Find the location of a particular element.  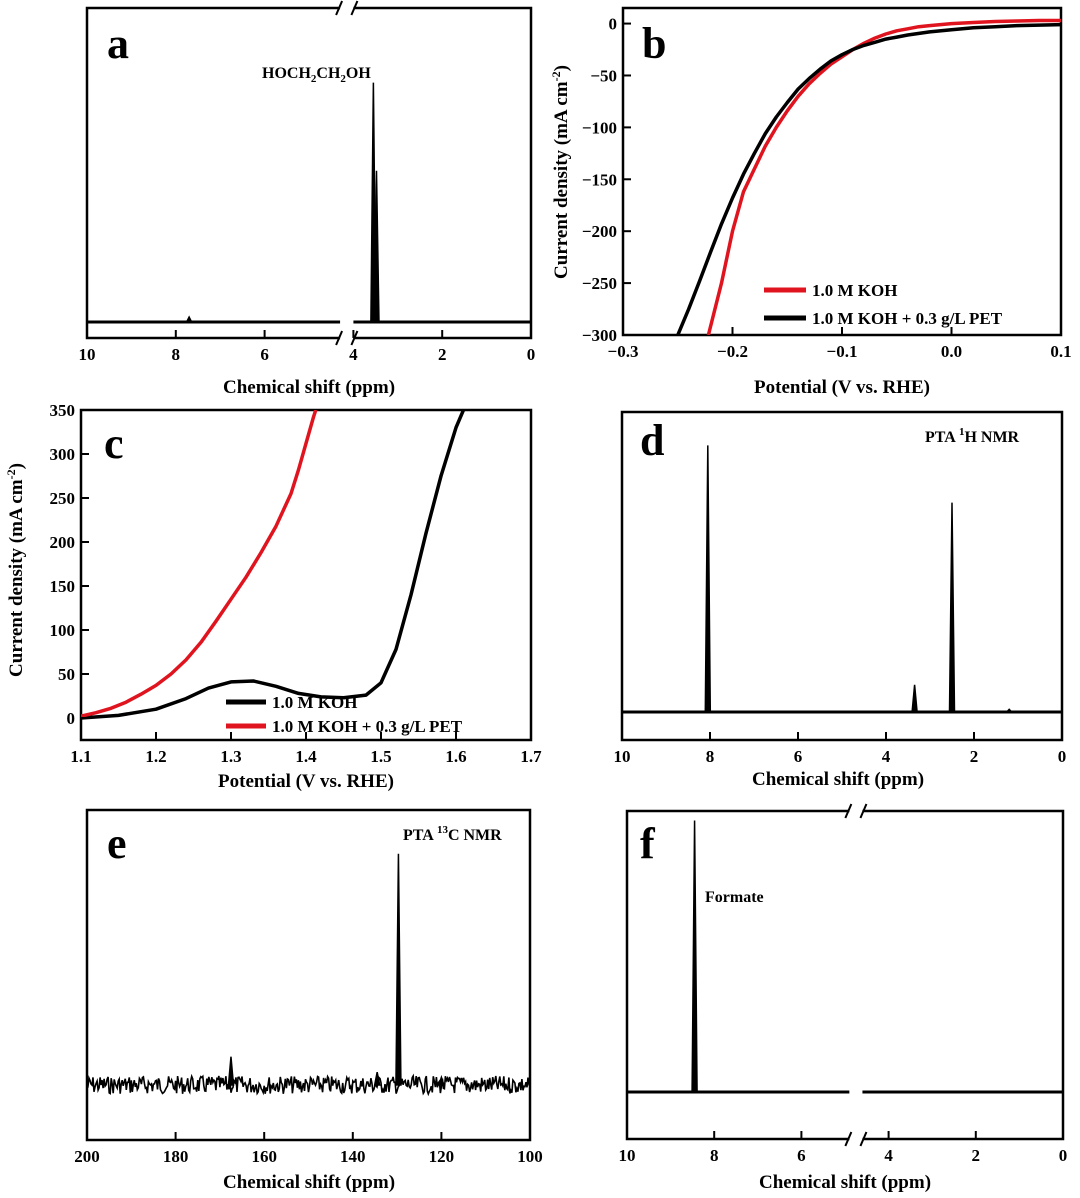

x-tick-label-e-3: 140 is located at coordinates (353, 1156).